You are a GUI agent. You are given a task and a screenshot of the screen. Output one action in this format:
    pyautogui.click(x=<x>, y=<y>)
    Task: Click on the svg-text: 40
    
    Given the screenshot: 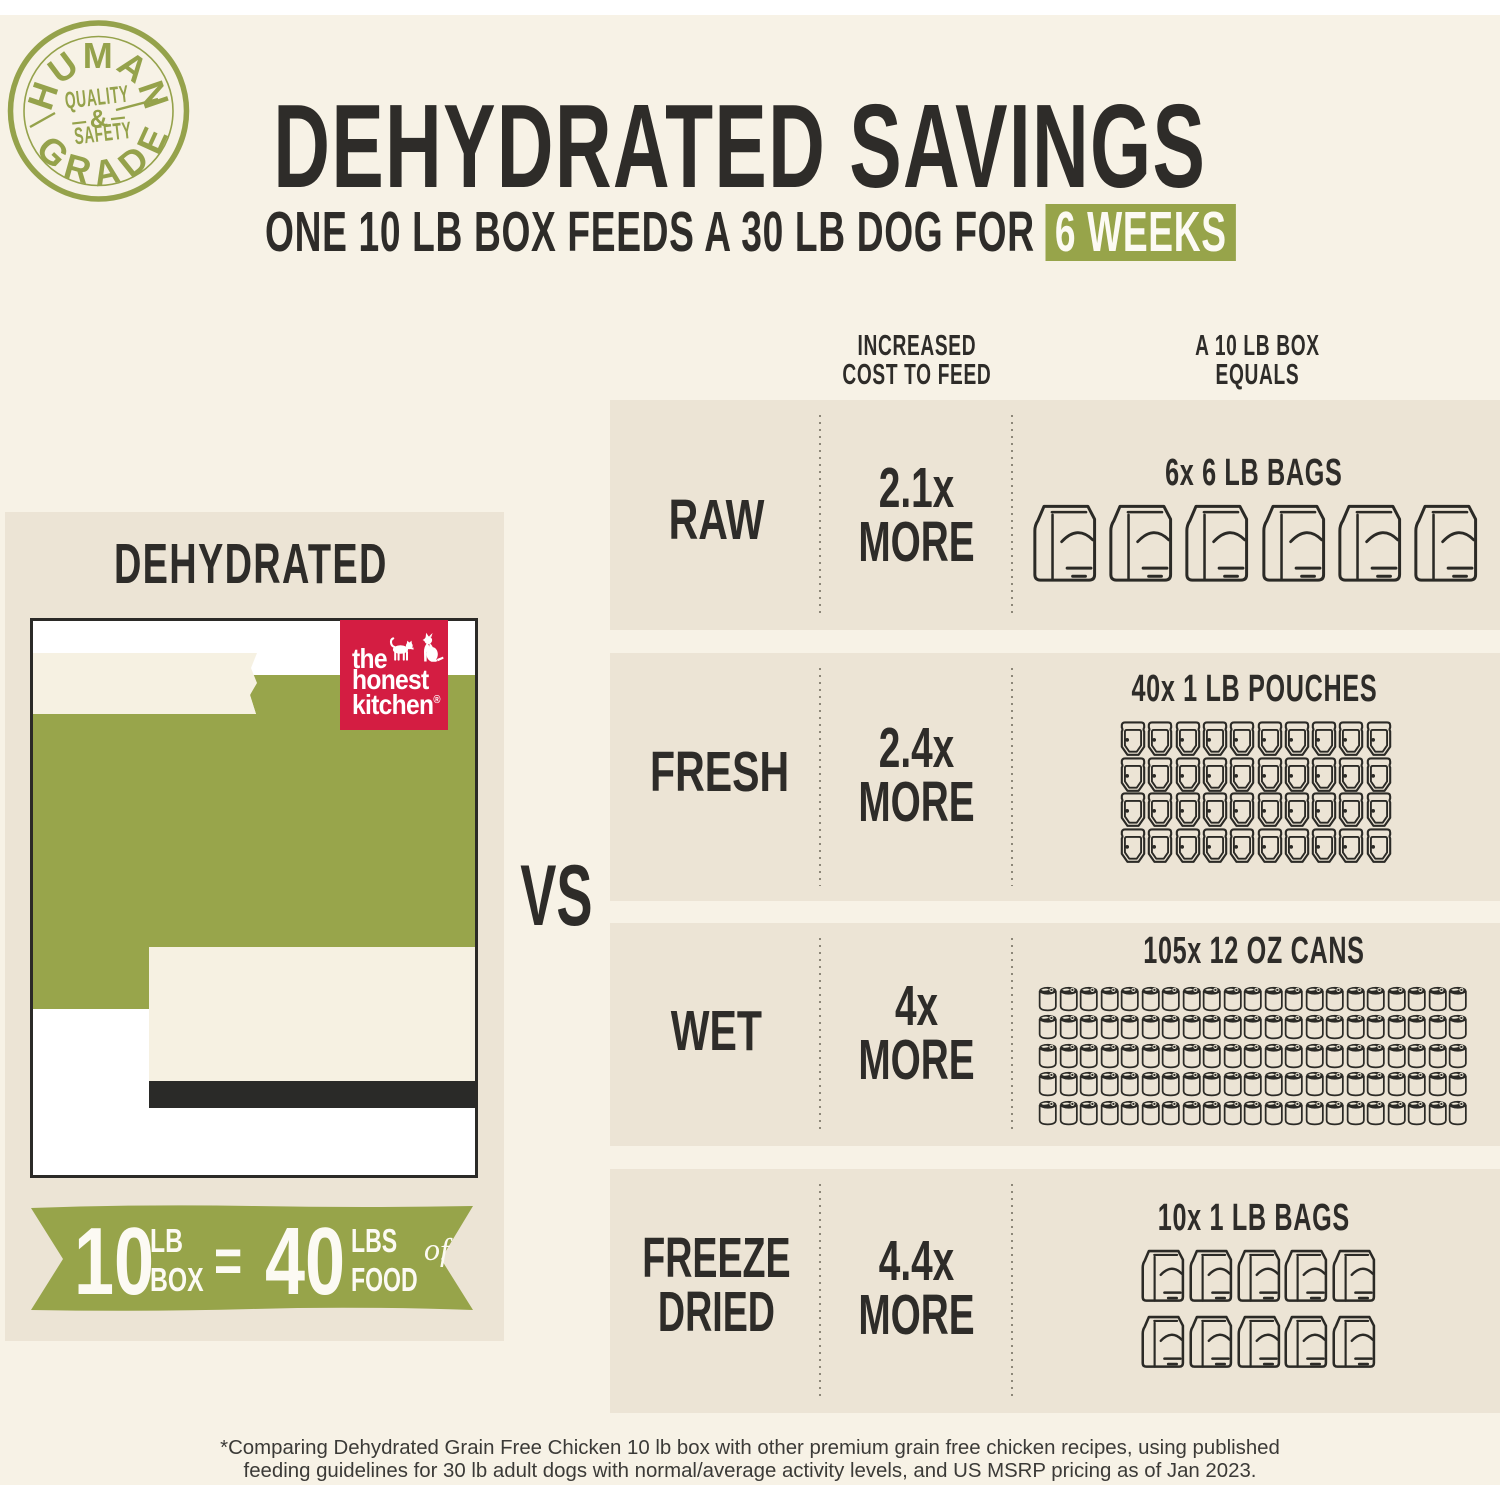 What is the action you would take?
    pyautogui.click(x=305, y=1260)
    